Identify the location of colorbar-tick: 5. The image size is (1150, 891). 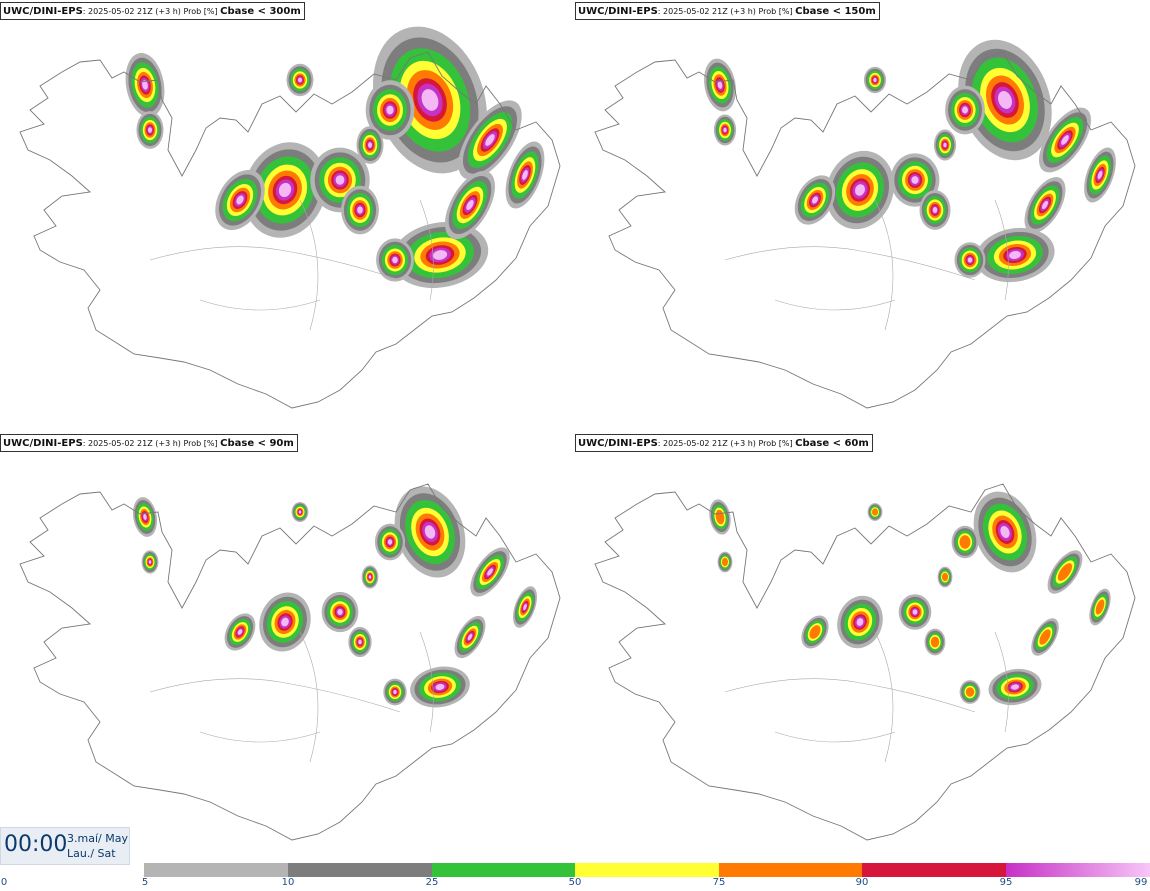
(145, 882).